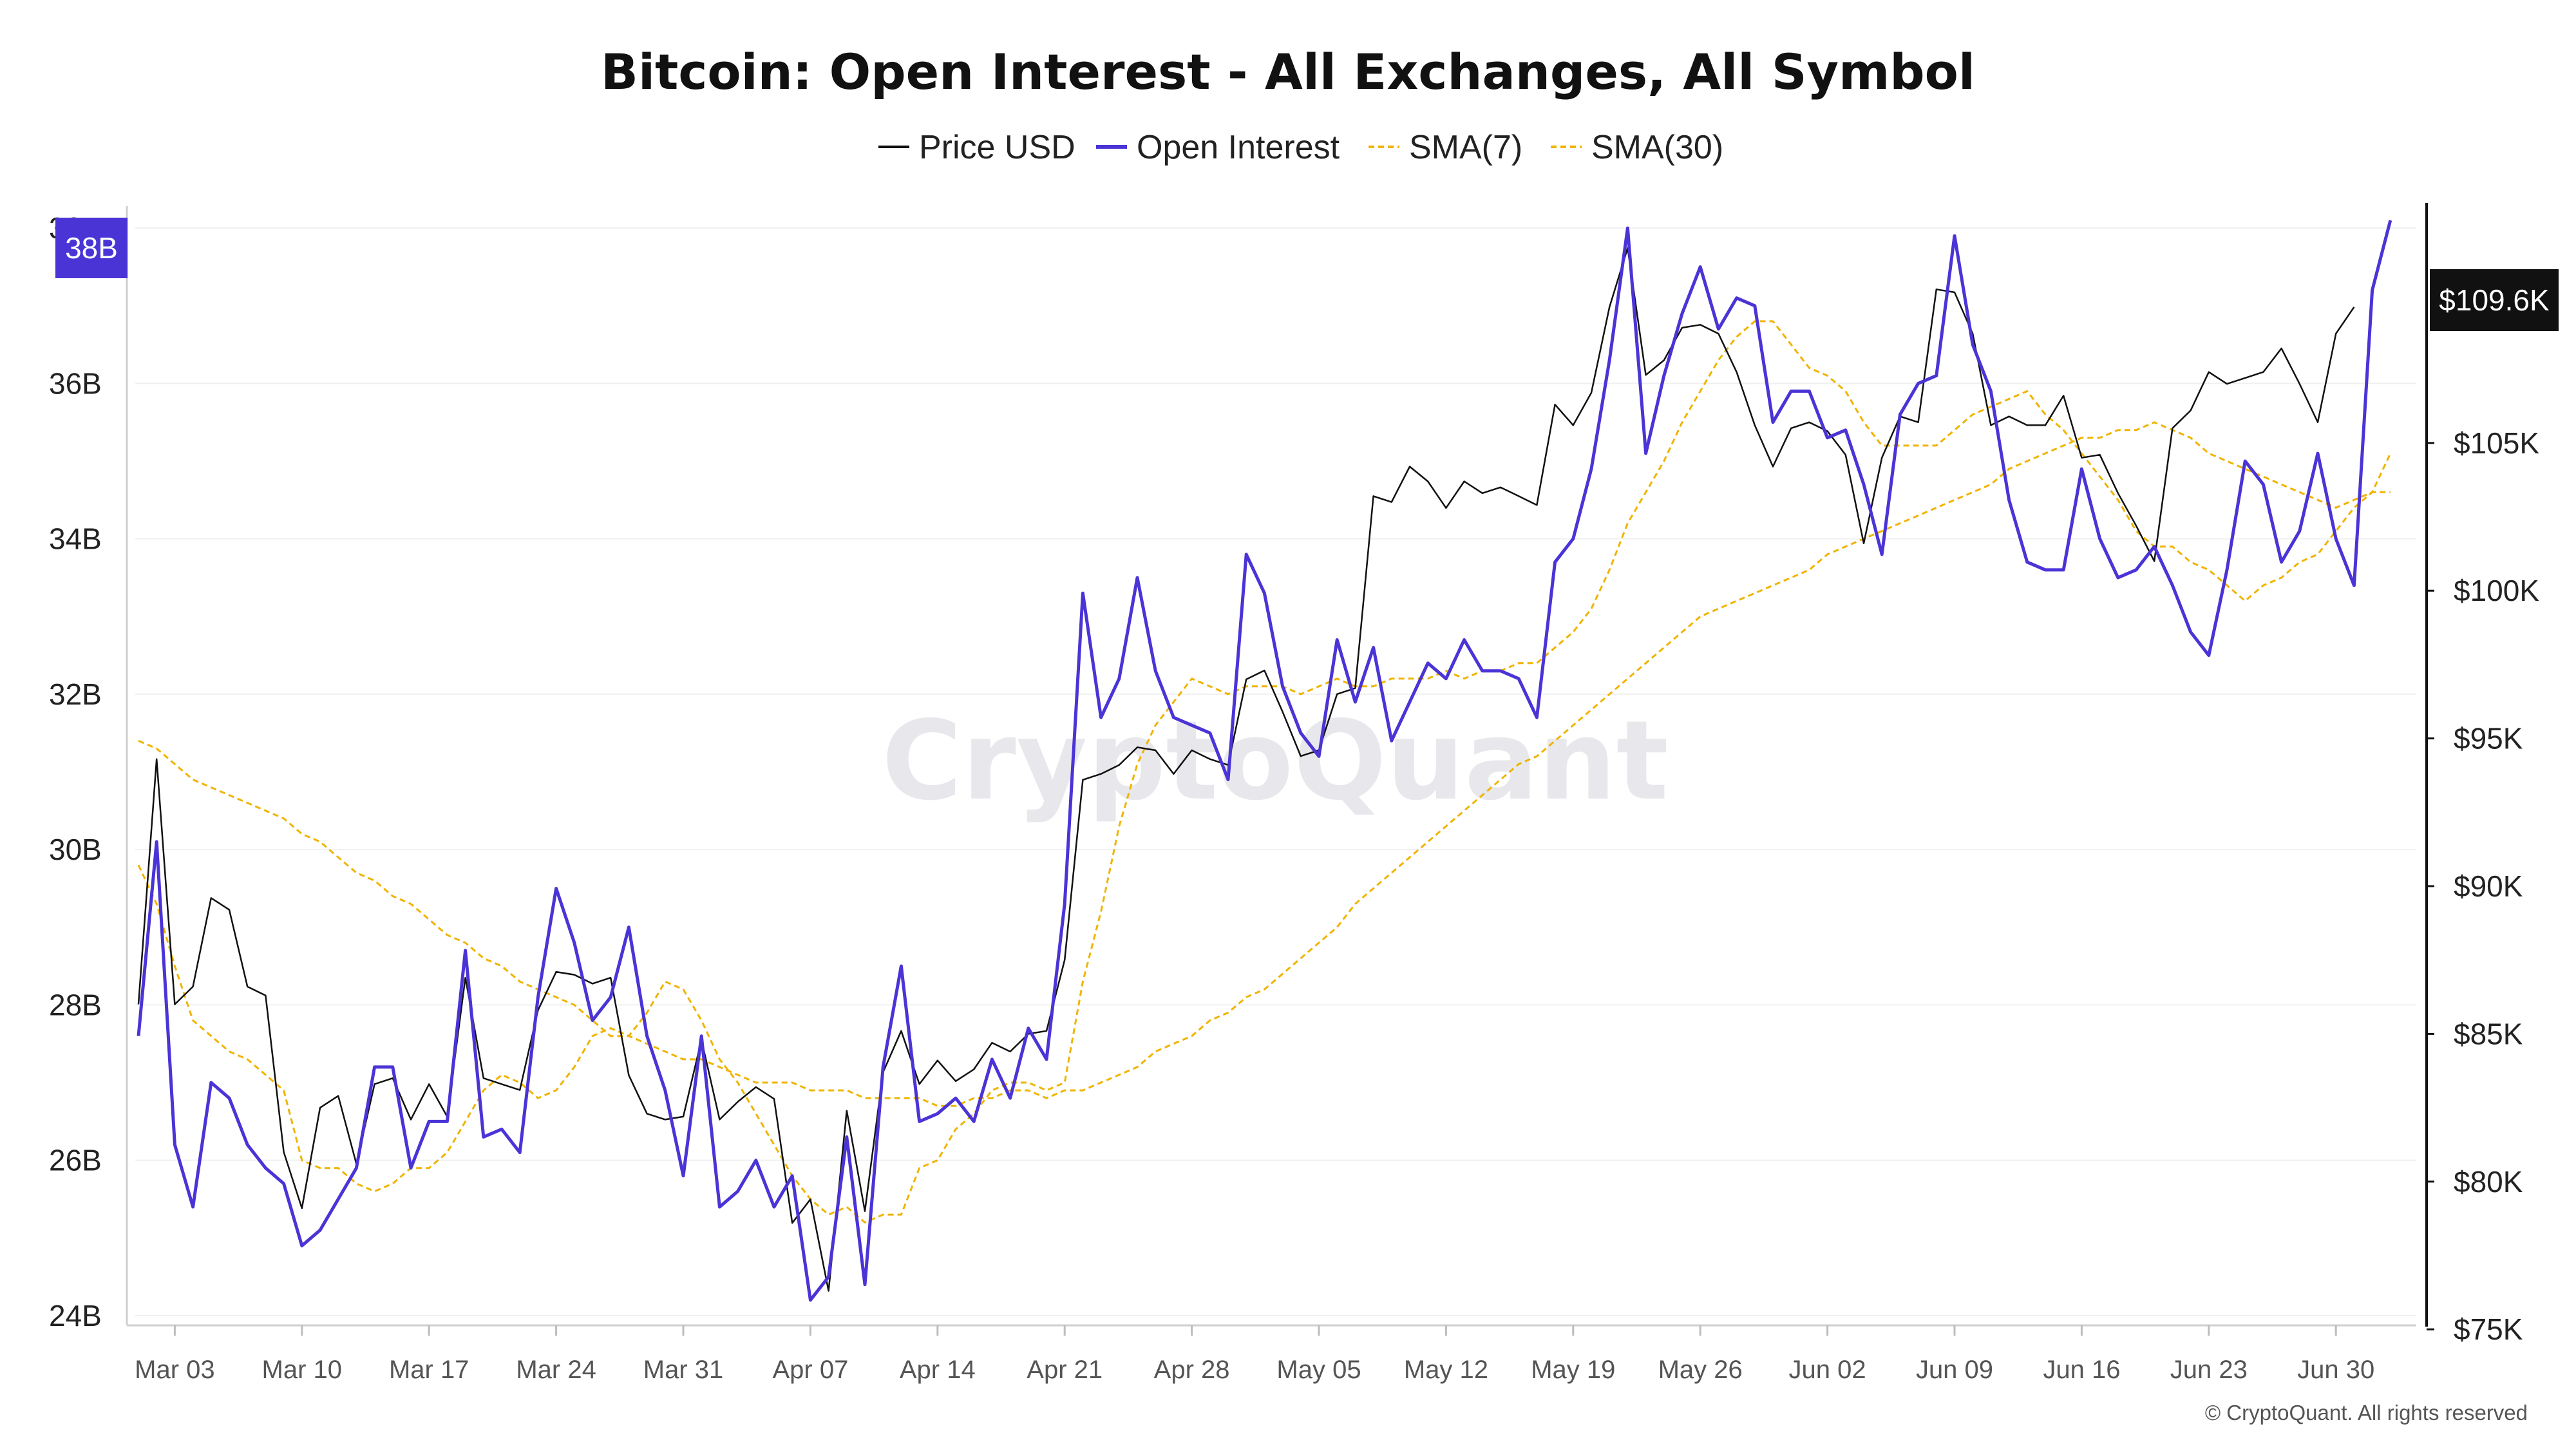 The height and width of the screenshot is (1449, 2576). Describe the element at coordinates (1065, 1370) in the screenshot. I see `x-tick-label-7: Apr 21` at that location.